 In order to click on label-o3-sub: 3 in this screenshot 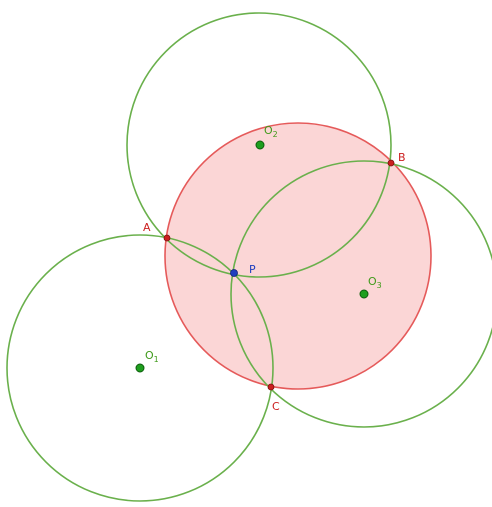, I will do `click(379, 285)`.